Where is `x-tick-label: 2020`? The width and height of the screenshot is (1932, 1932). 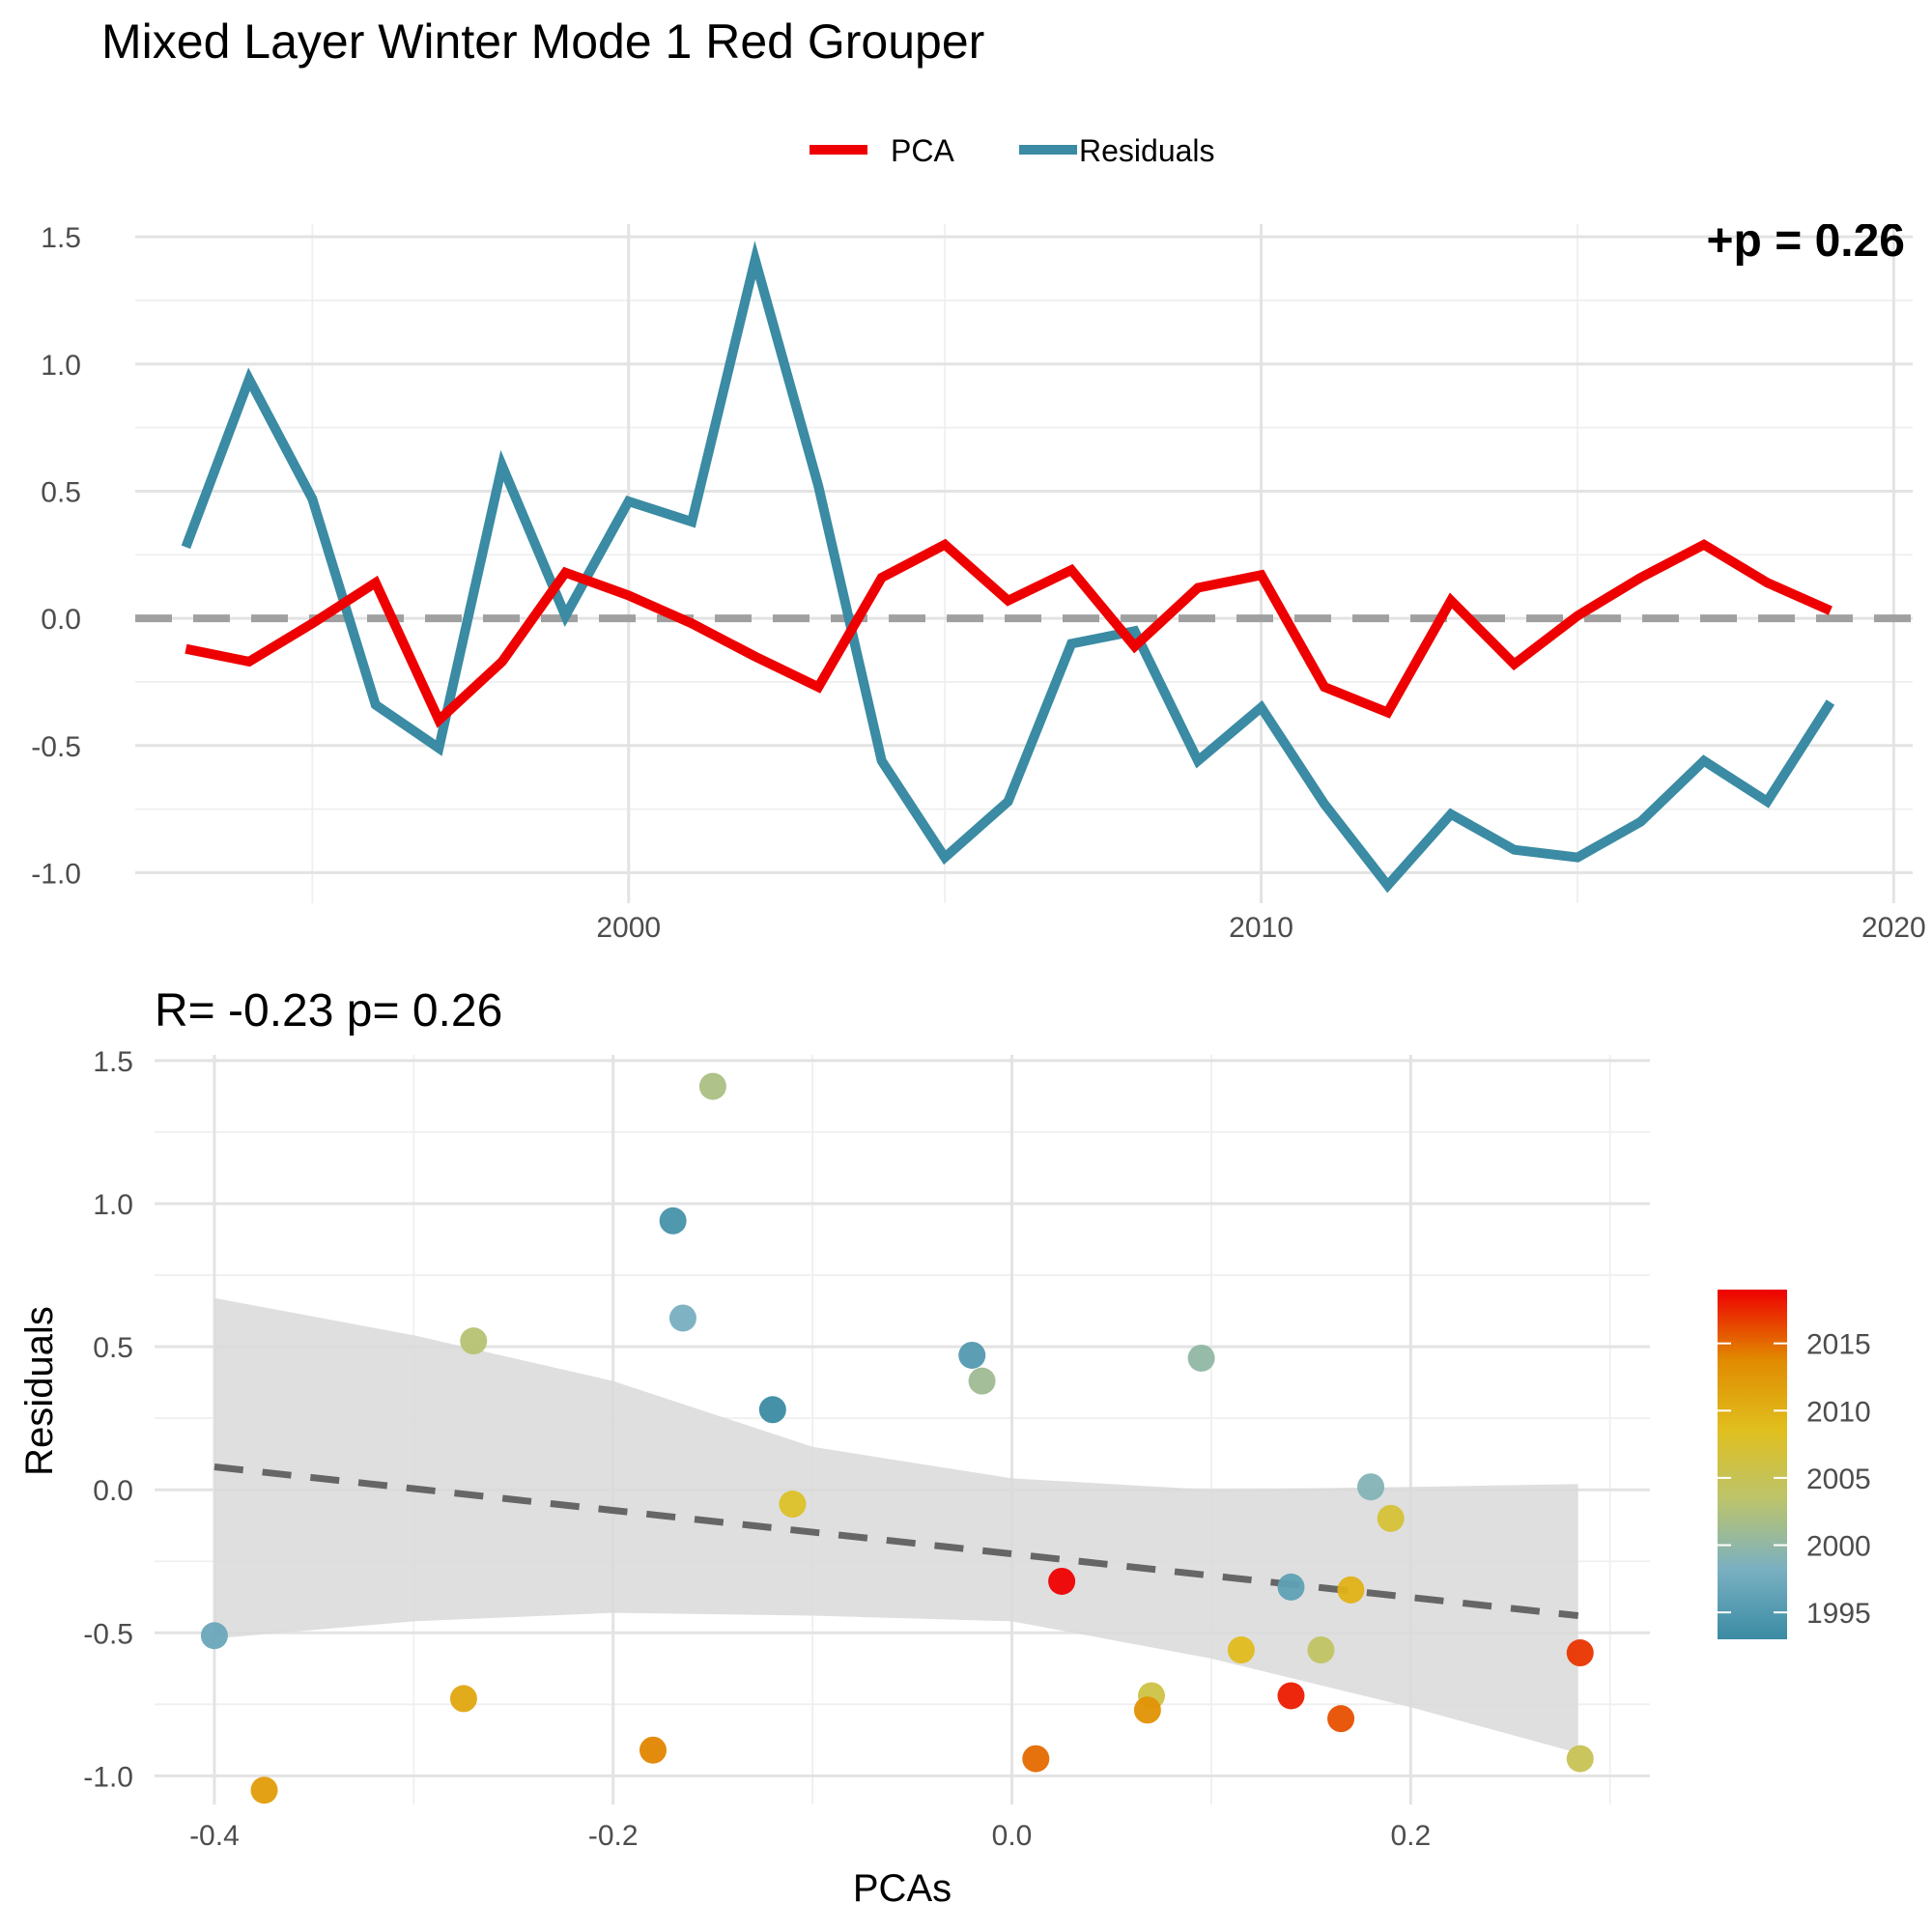
x-tick-label: 2020 is located at coordinates (1893, 928).